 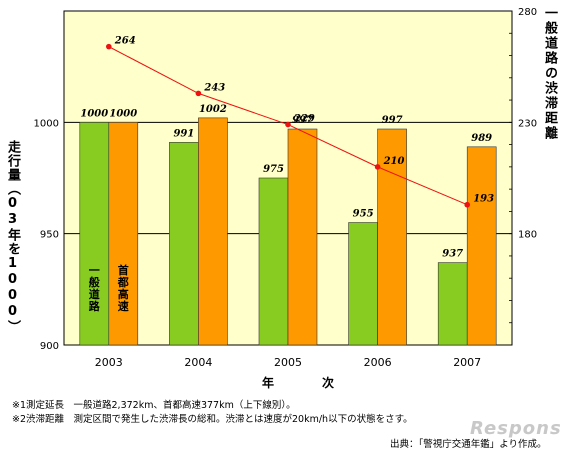 I want to click on y2-axis-label: 一般道路の渋滞距離, so click(x=549, y=73).